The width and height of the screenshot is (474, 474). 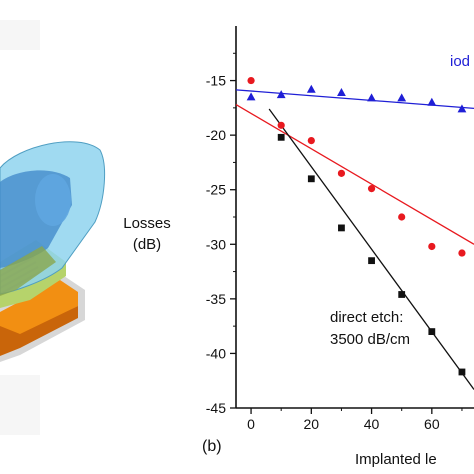 I want to click on etch-annotation-line2: 3500 dB/cm, so click(x=370, y=339).